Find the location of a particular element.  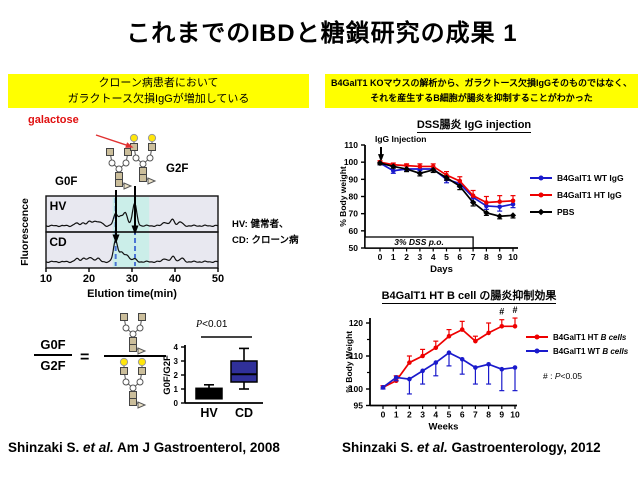

banner-left-line2: ガラクトース欠損IgGが増加している is located at coordinates (158, 99).